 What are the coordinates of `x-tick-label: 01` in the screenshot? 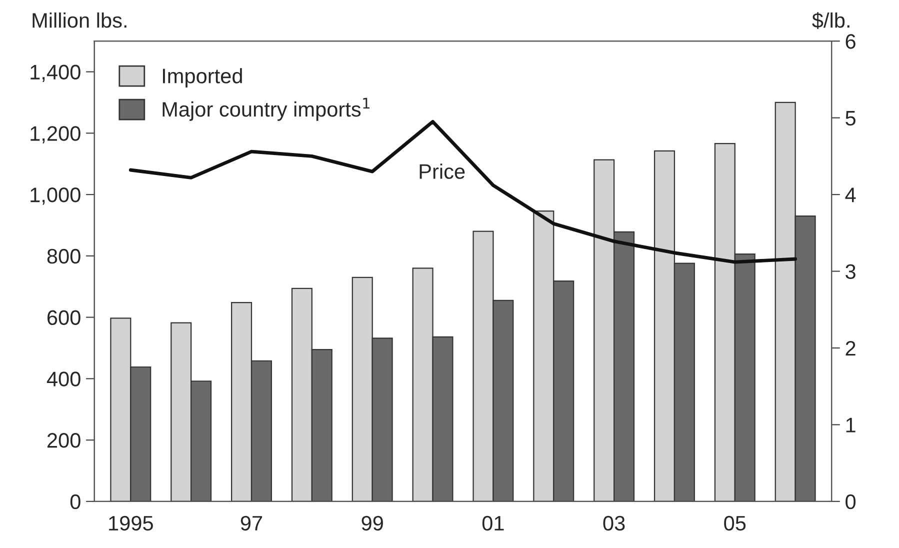 It's located at (493, 523).